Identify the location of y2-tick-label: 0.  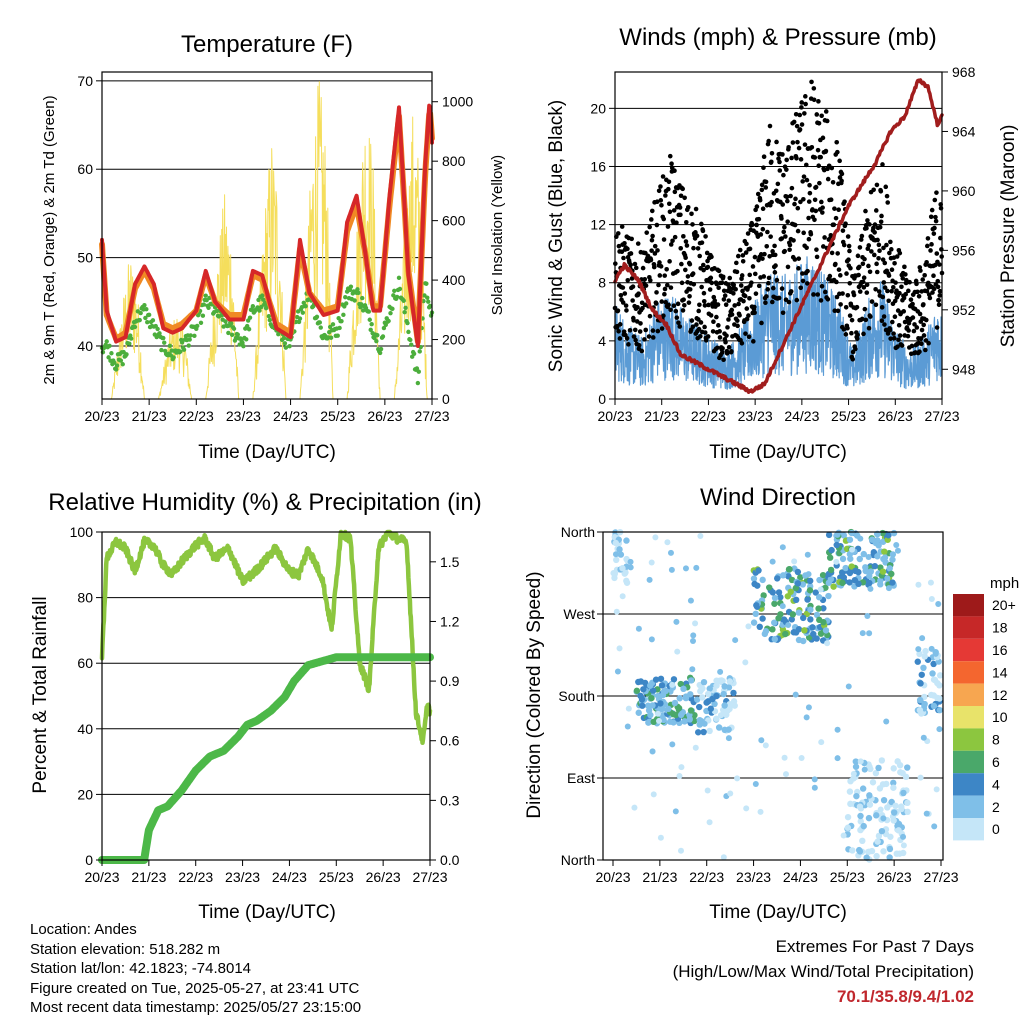
(446, 399).